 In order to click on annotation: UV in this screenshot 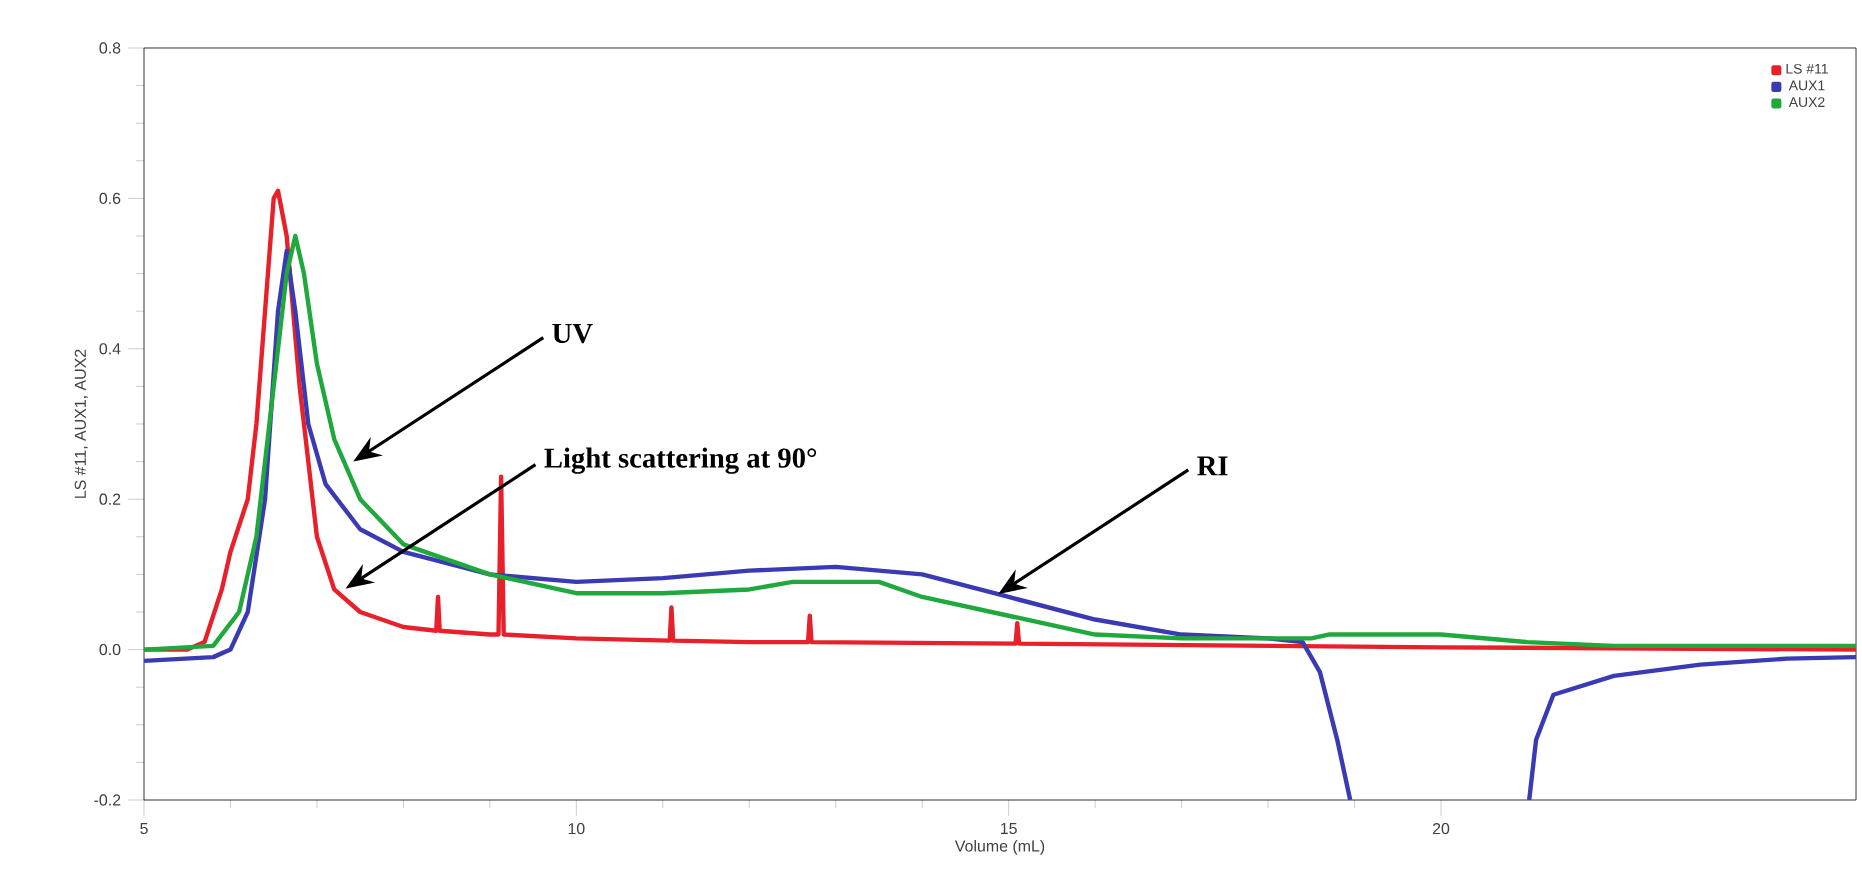, I will do `click(572, 333)`.